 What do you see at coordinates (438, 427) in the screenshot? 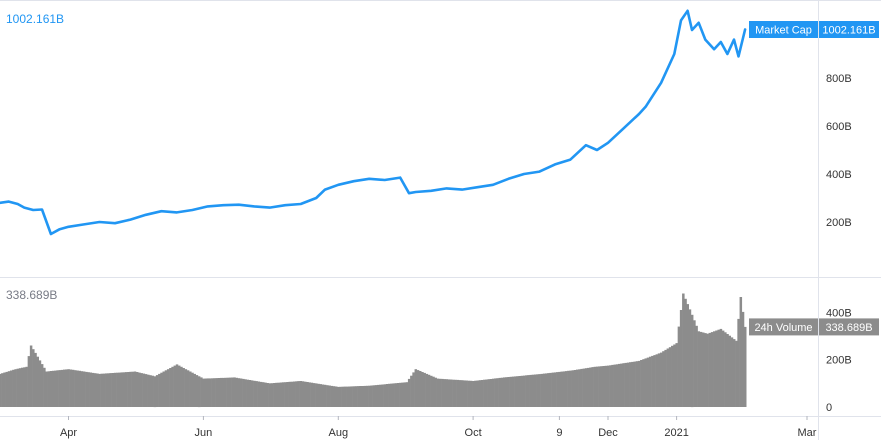
I see `time-axis: Apr Jun Aug Oct 9 Dec 2021 Mar` at bounding box center [438, 427].